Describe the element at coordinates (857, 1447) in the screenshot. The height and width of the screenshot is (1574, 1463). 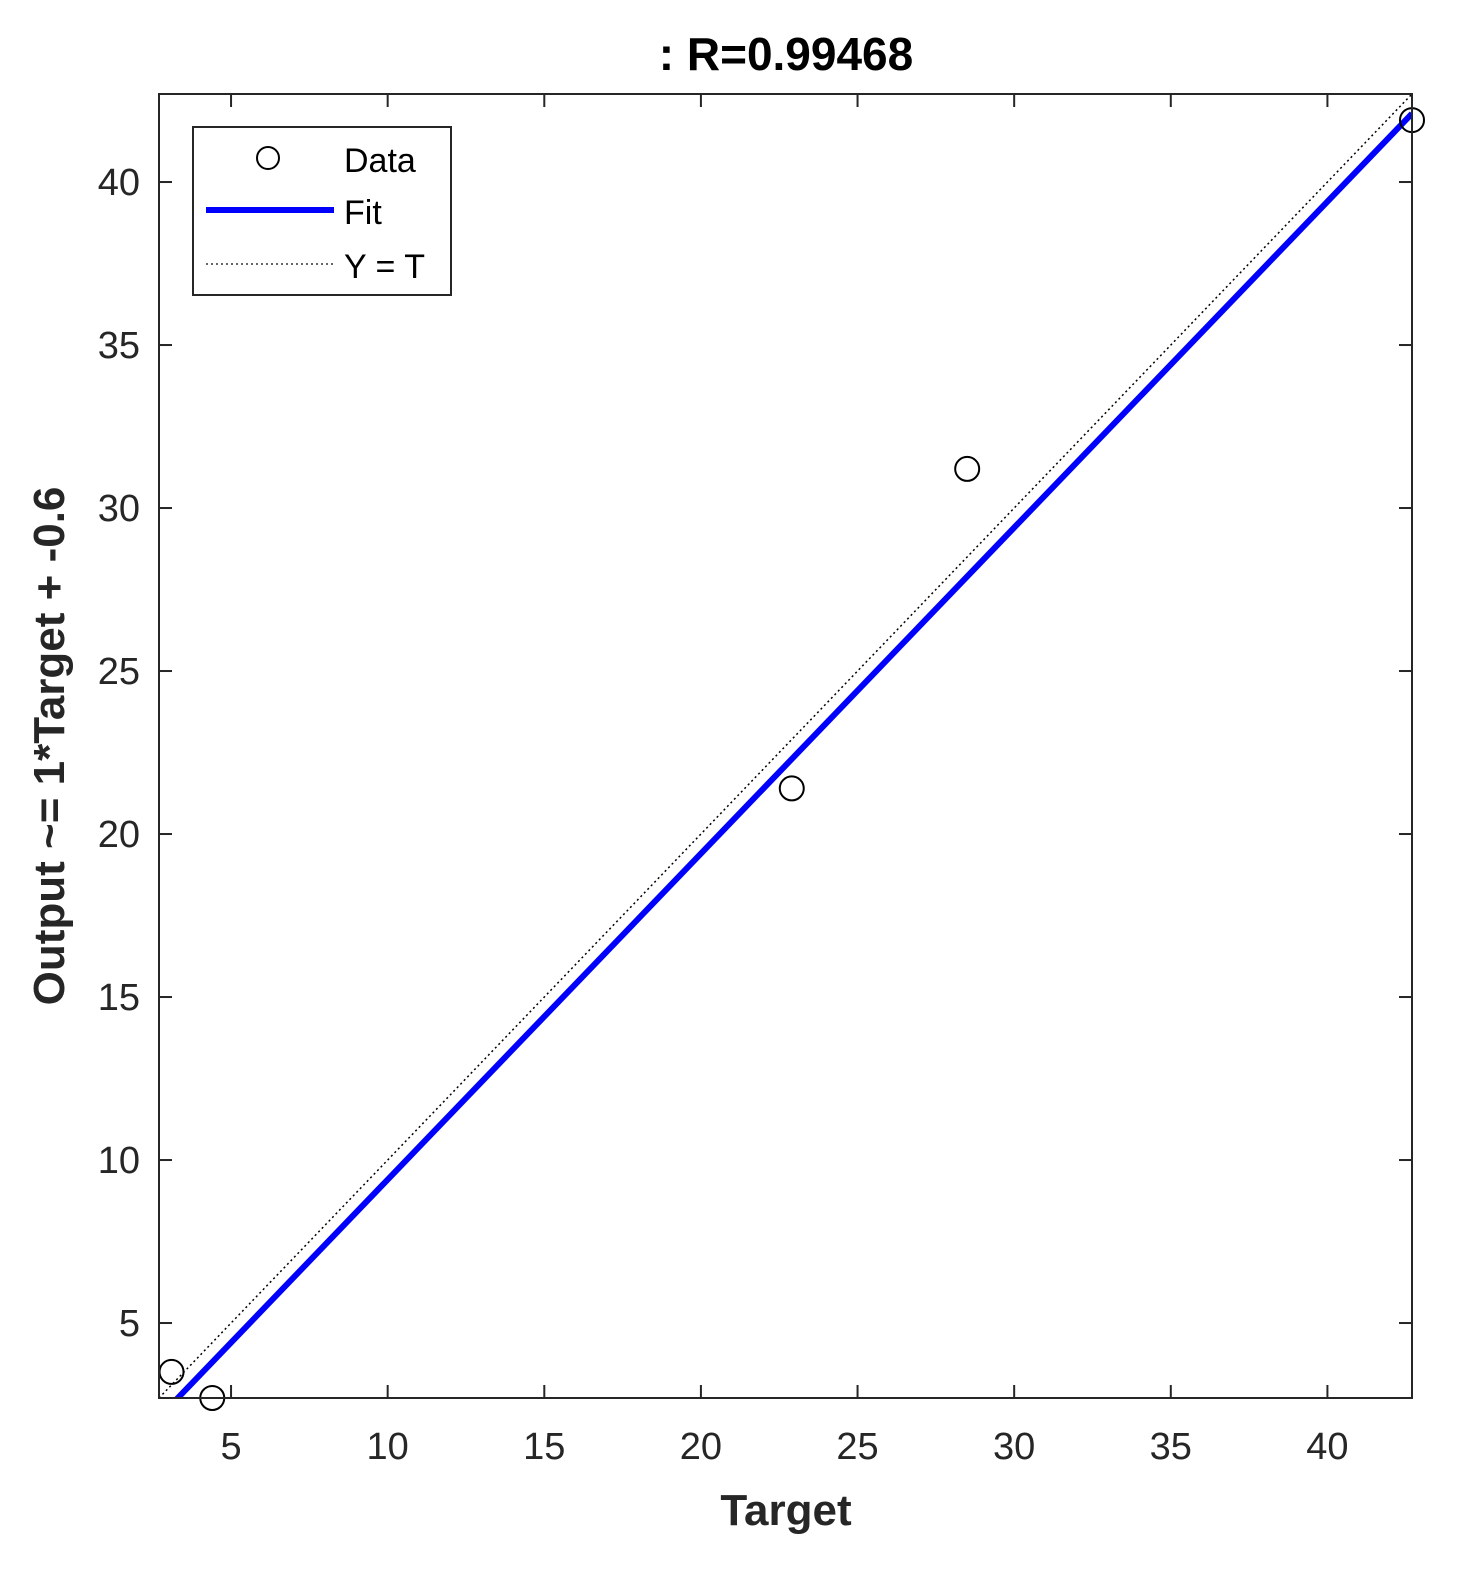
I see `x-tick-label: 25` at that location.